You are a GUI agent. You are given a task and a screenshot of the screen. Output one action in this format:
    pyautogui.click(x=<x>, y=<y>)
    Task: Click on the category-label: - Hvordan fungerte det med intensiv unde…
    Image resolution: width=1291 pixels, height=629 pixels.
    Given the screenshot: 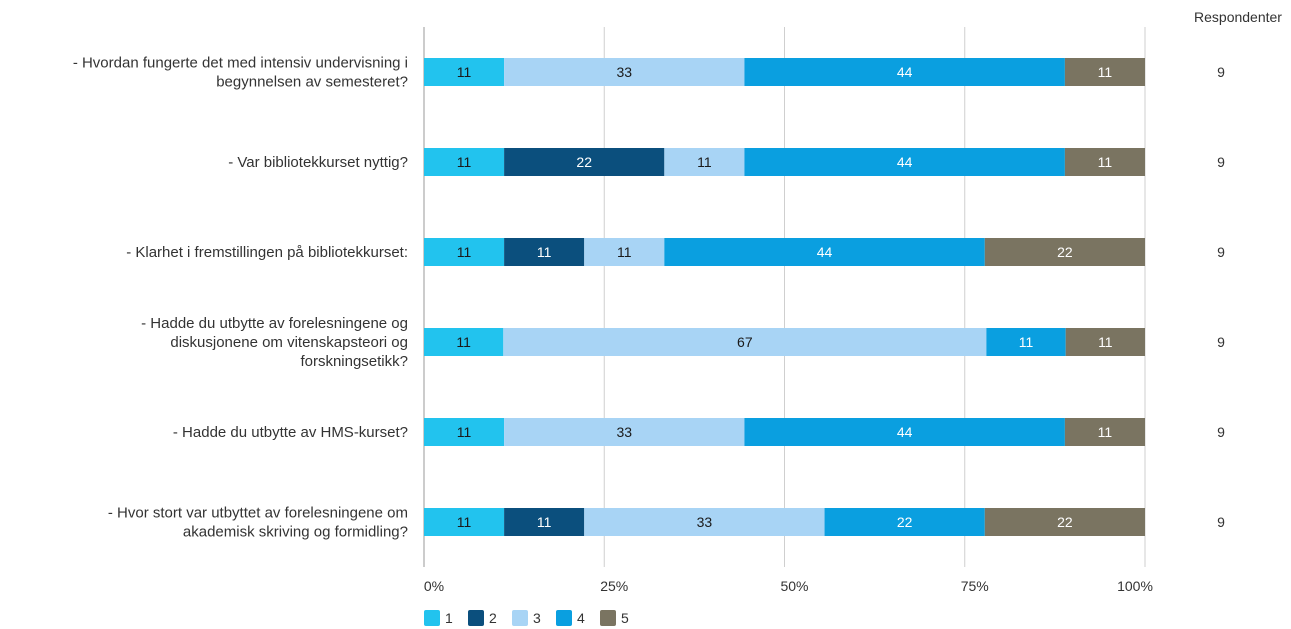 What is the action you would take?
    pyautogui.click(x=240, y=73)
    